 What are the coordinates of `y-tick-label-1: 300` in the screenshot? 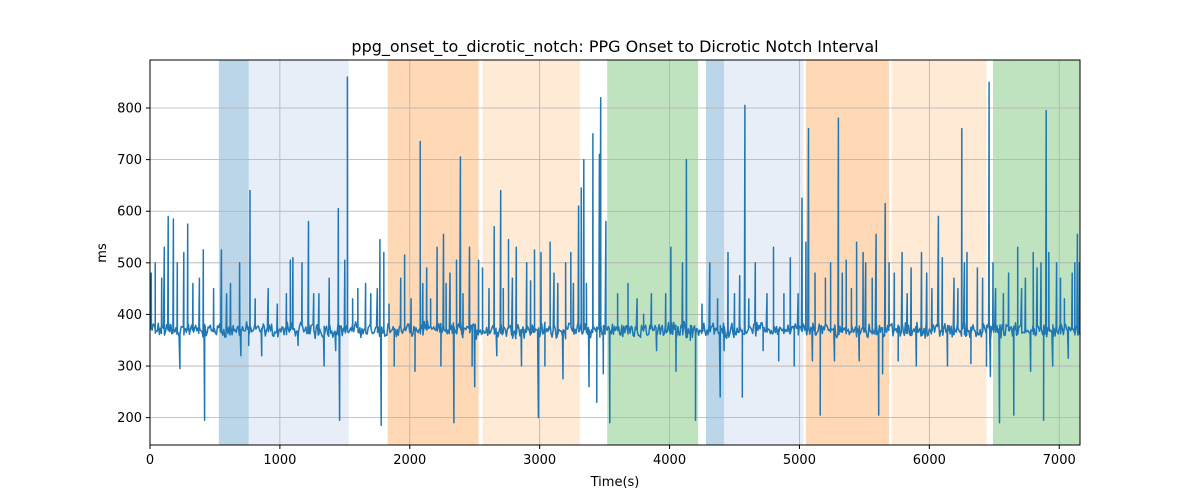 It's located at (129, 367).